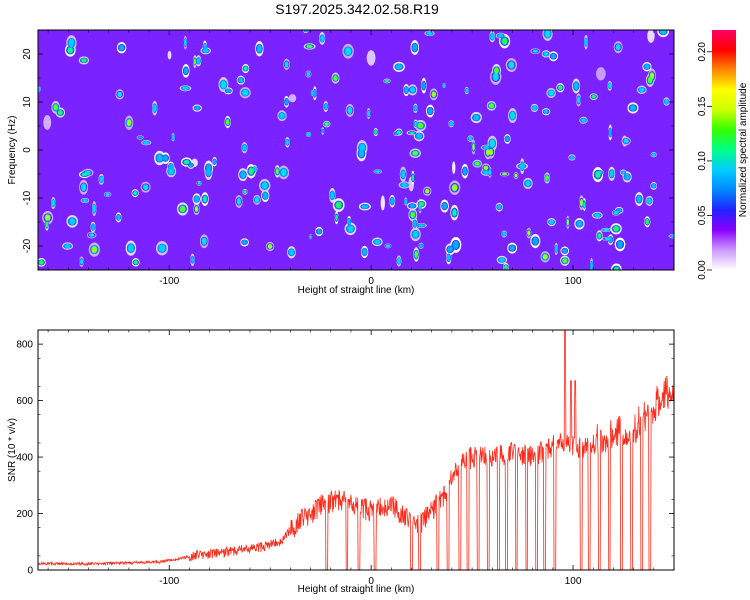  Describe the element at coordinates (27, 197) in the screenshot. I see `y-tick-label: -10` at that location.